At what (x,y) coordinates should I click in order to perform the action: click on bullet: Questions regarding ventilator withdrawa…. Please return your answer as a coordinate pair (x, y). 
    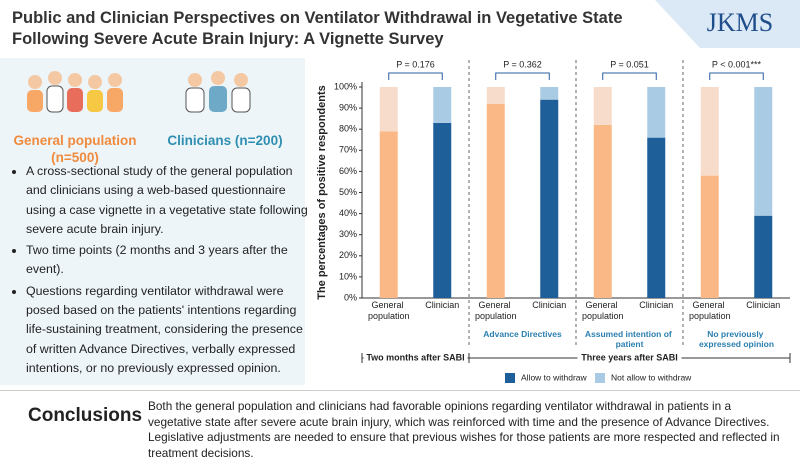
    Looking at the image, I should click on (171, 330).